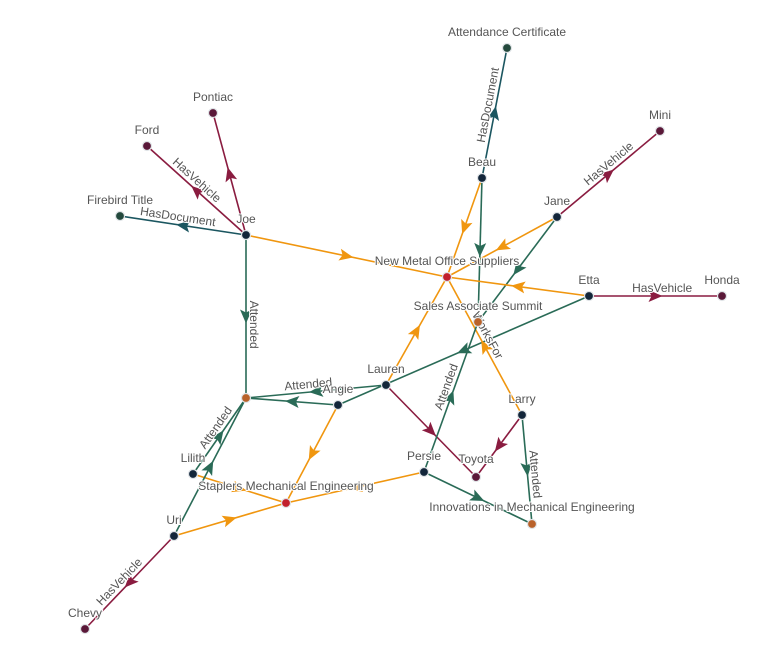  I want to click on node-lauren: Lauren, so click(386, 376).